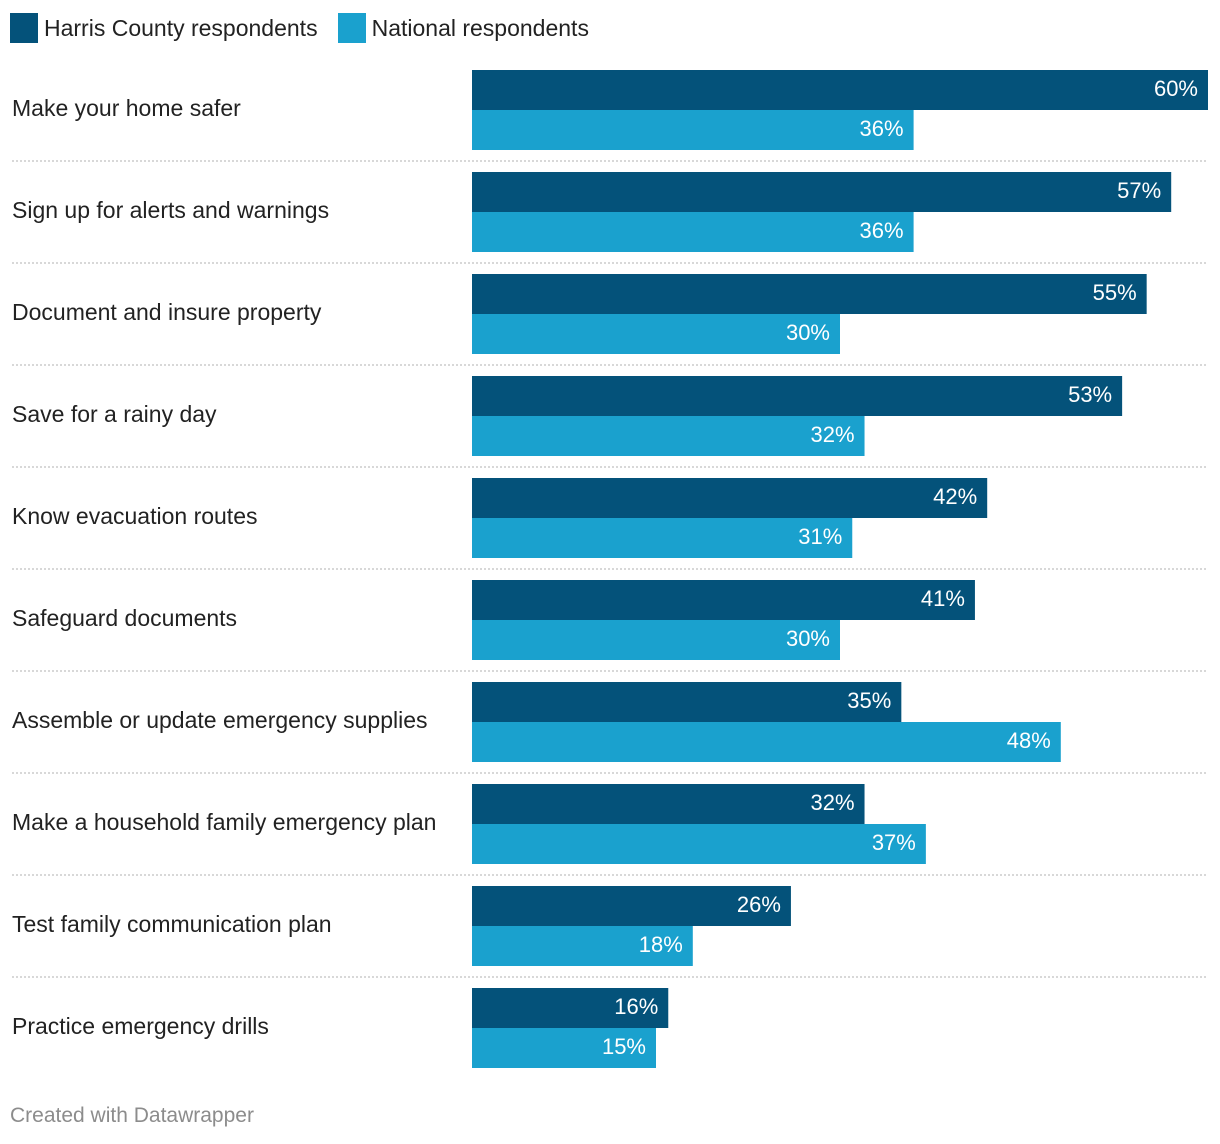 The image size is (1220, 1144). I want to click on data-label-harris: 57%, so click(1139, 190).